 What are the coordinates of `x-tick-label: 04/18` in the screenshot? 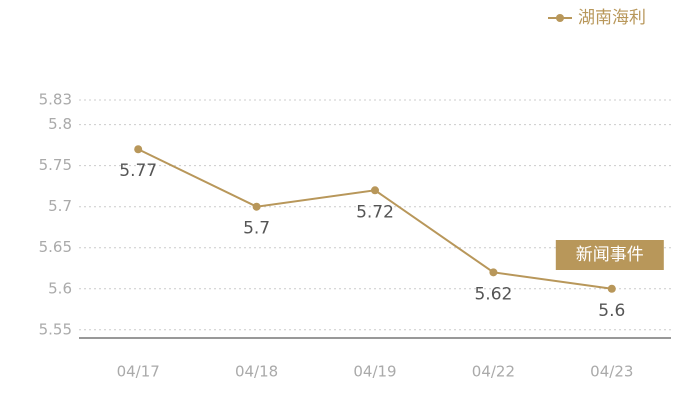 It's located at (256, 372).